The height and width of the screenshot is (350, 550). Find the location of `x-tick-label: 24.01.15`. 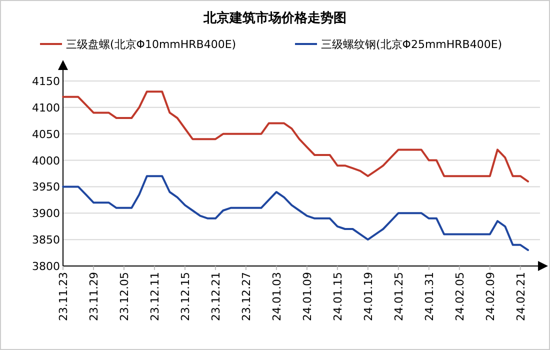

x-tick-label: 24.01.15 is located at coordinates (337, 296).